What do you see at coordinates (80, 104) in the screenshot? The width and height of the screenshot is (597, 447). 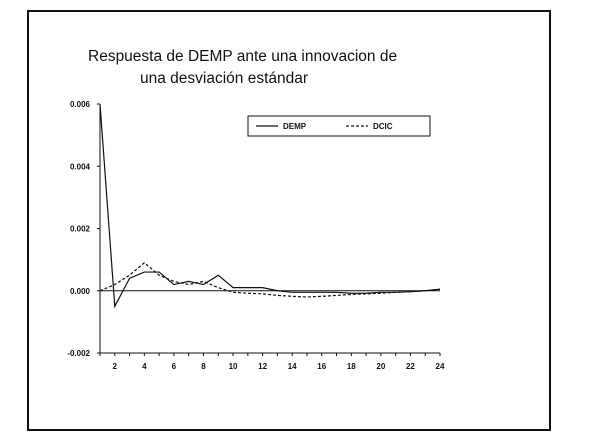 I see `y-tick-label: 0.006` at bounding box center [80, 104].